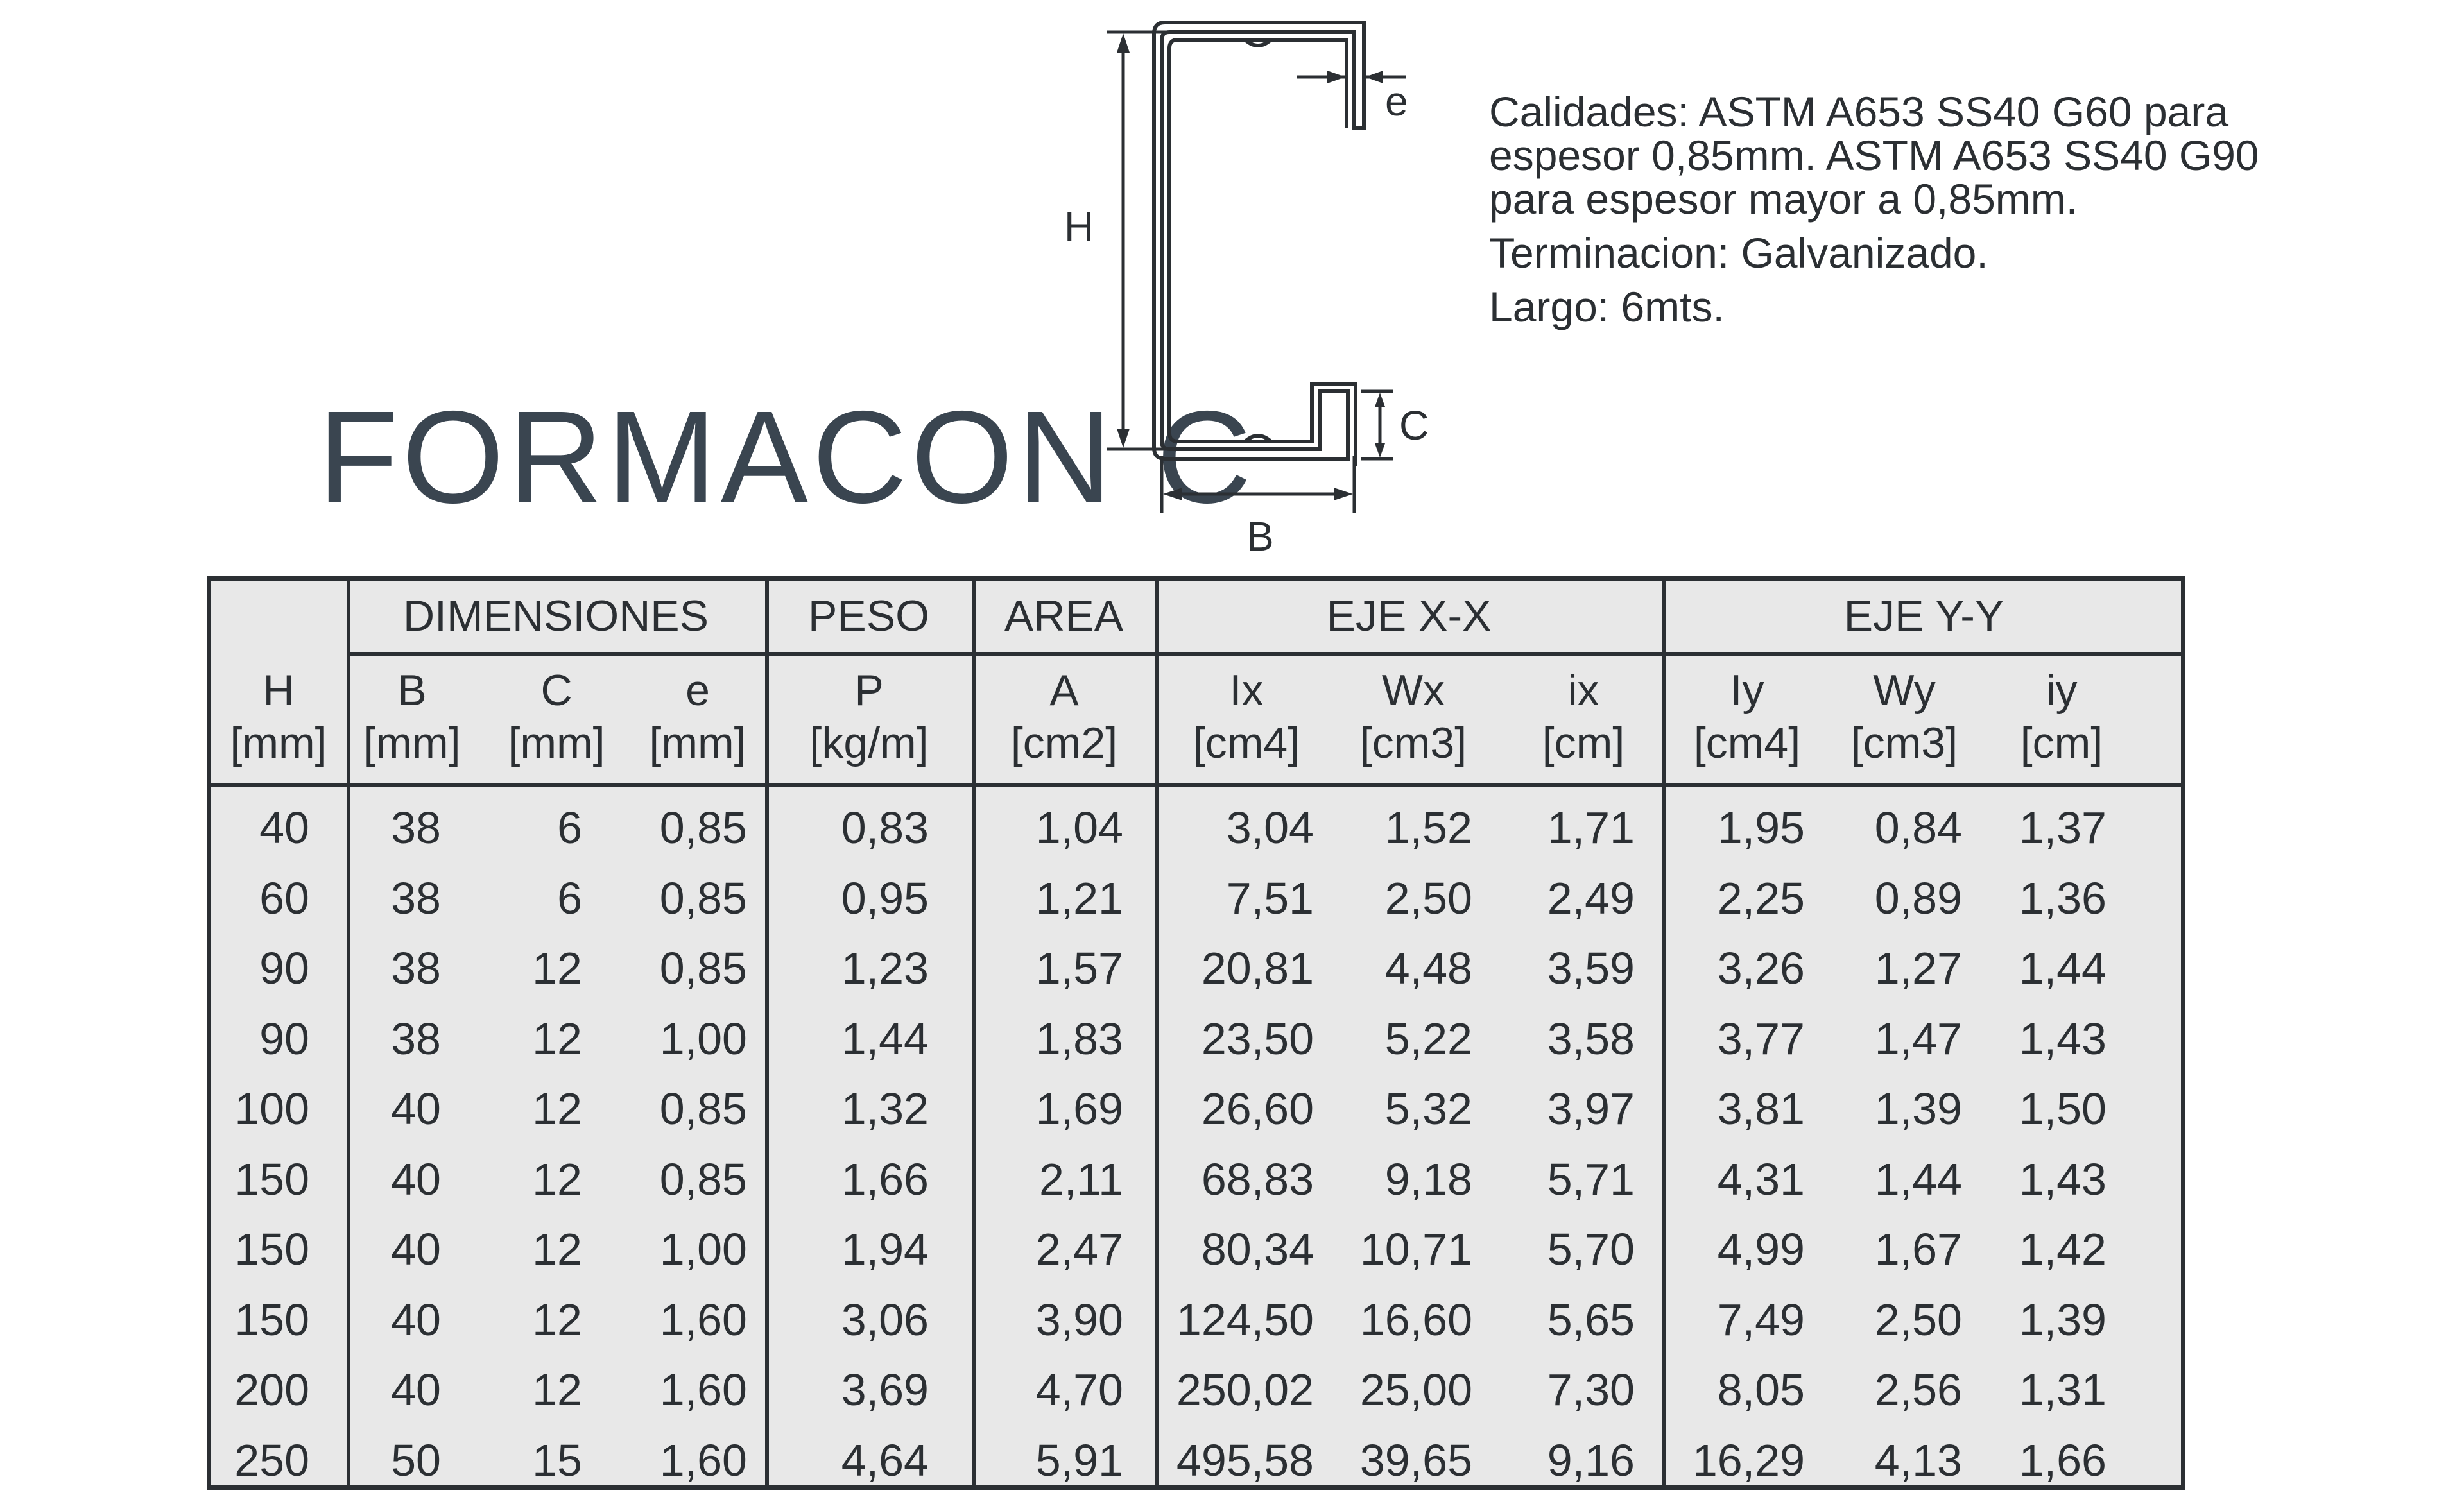 The height and width of the screenshot is (1495, 2464). I want to click on c-profile-outline, so click(1259, 241).